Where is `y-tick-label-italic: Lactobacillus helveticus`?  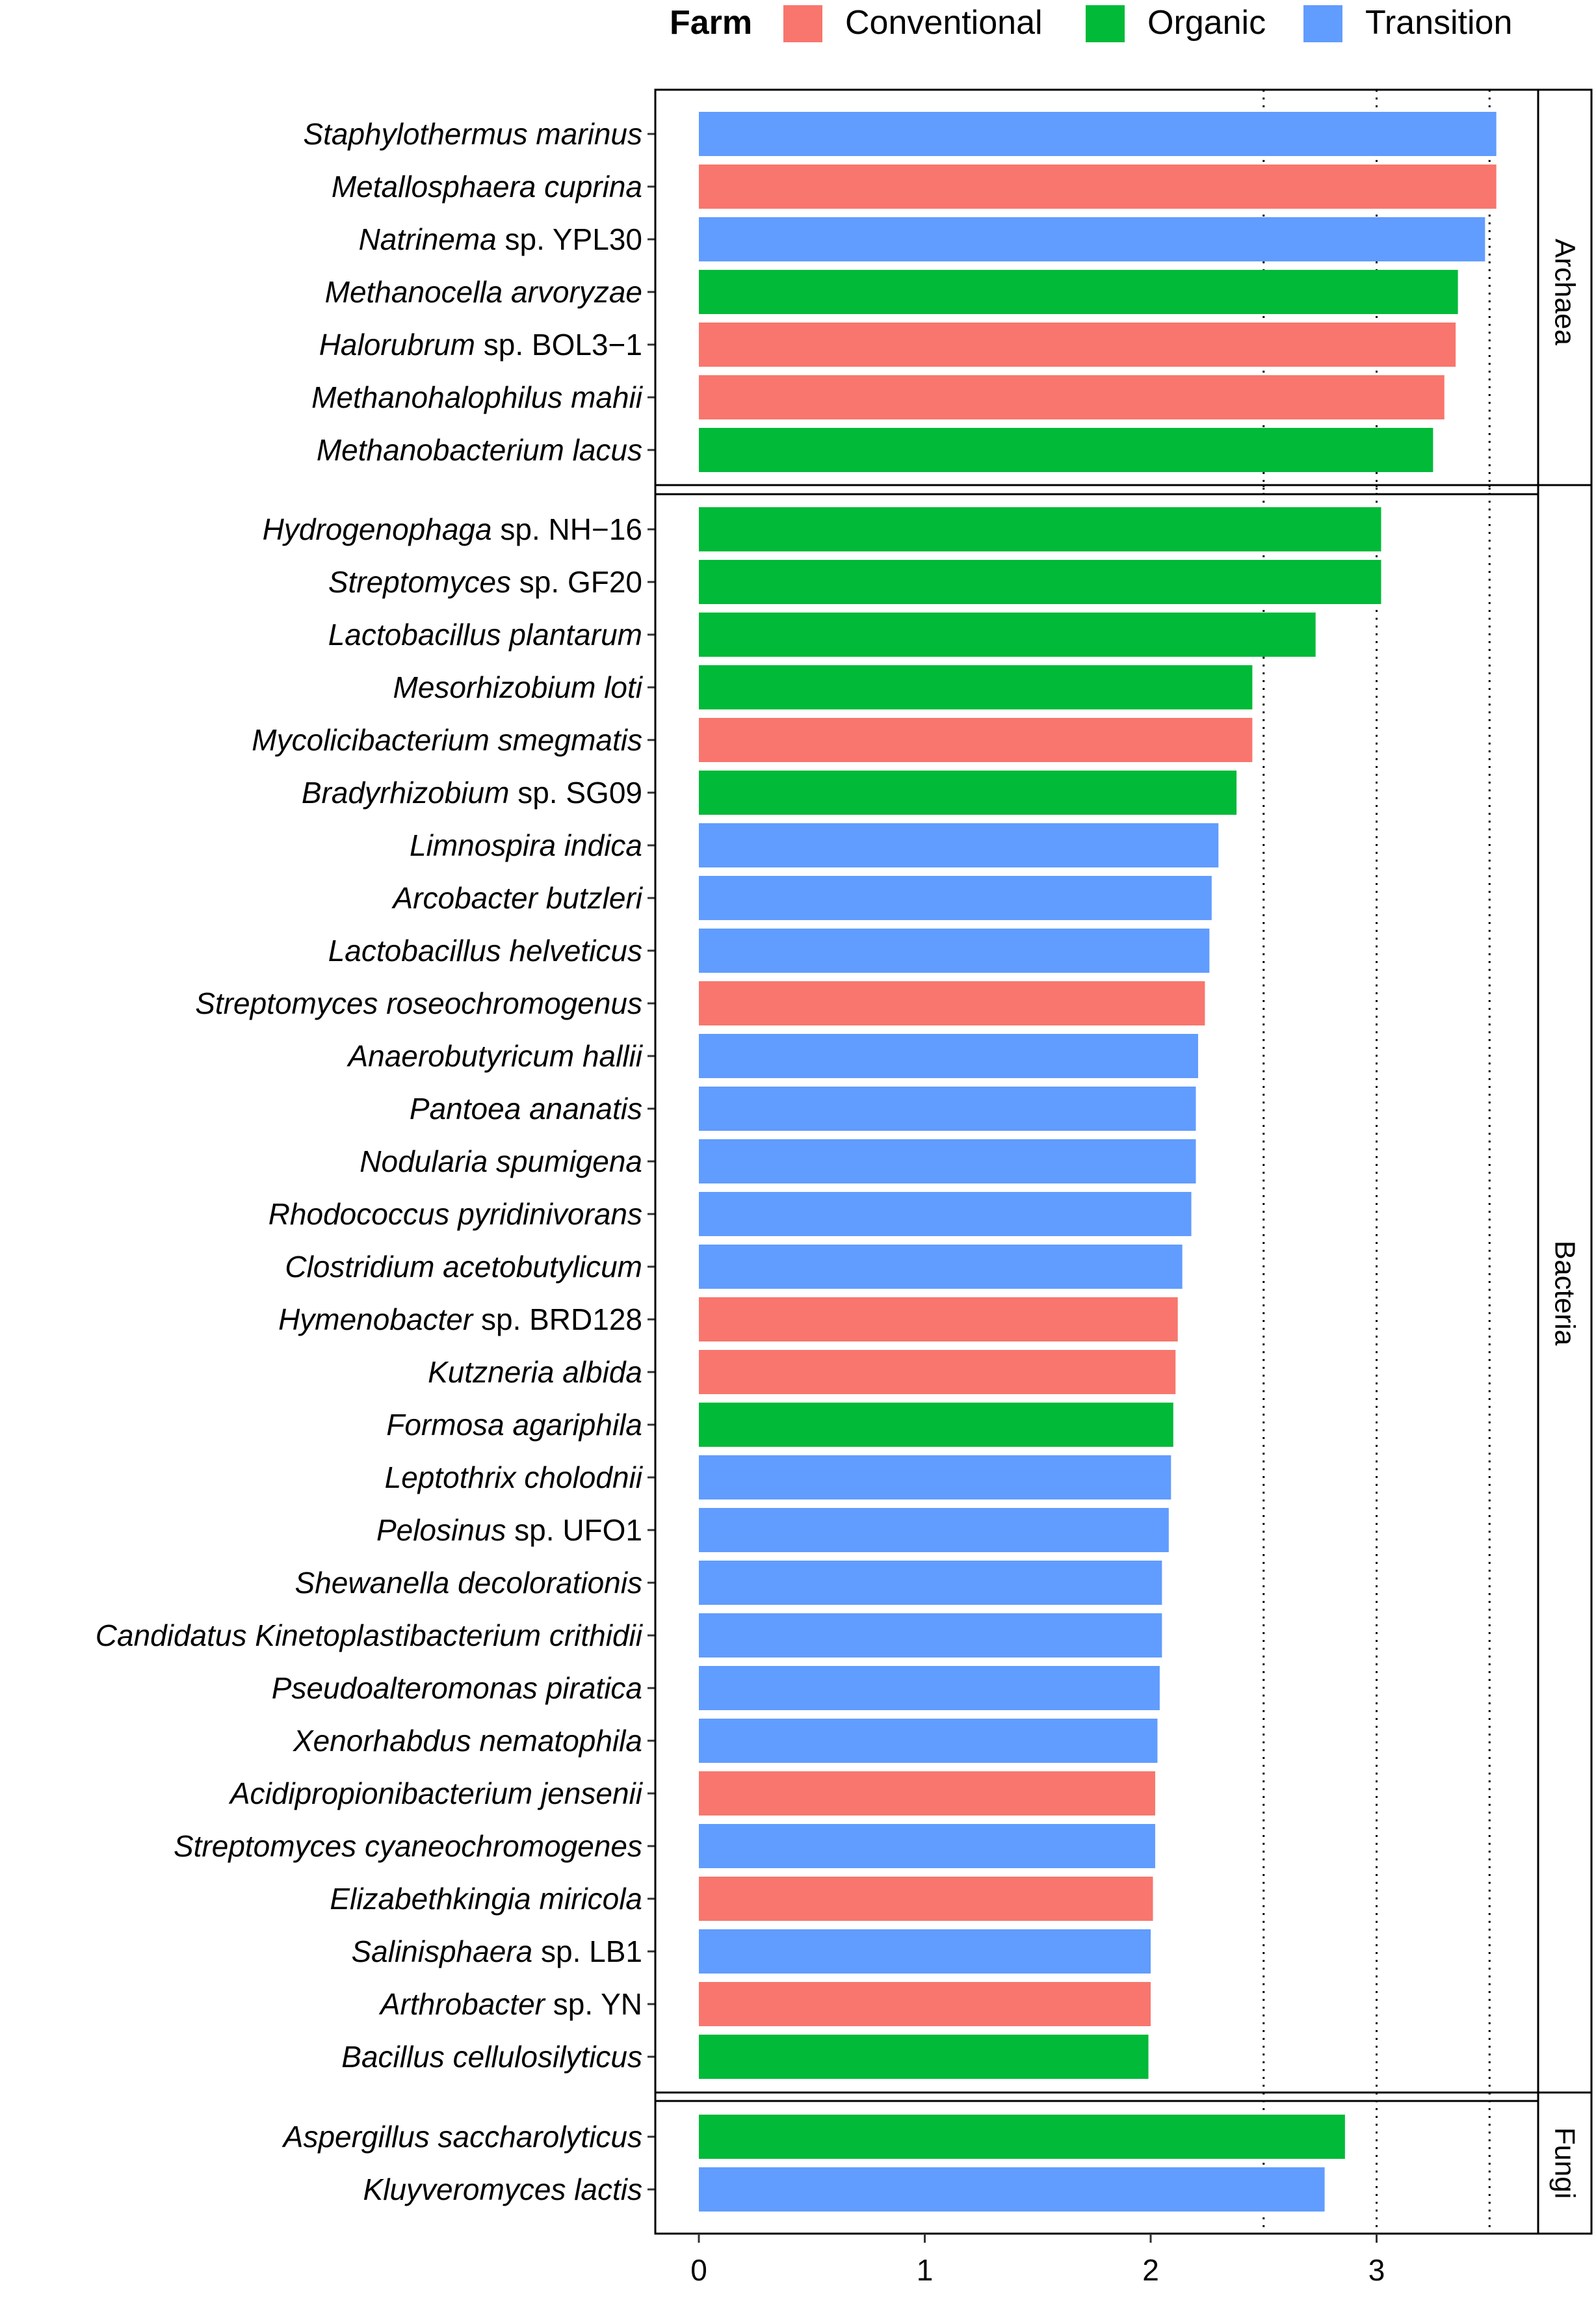 y-tick-label-italic: Lactobacillus helveticus is located at coordinates (485, 951).